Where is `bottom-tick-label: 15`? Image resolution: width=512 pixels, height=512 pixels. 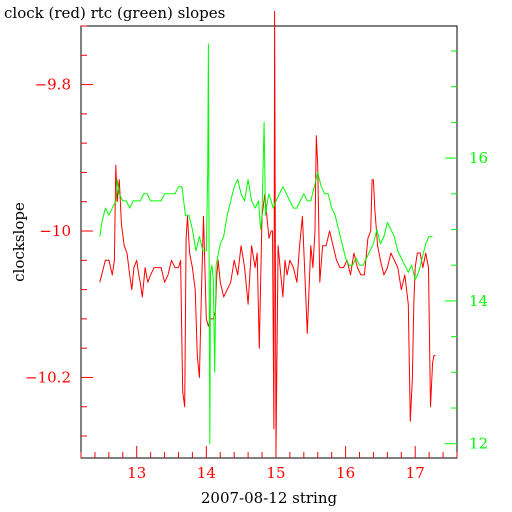 bottom-tick-label: 15 is located at coordinates (275, 473).